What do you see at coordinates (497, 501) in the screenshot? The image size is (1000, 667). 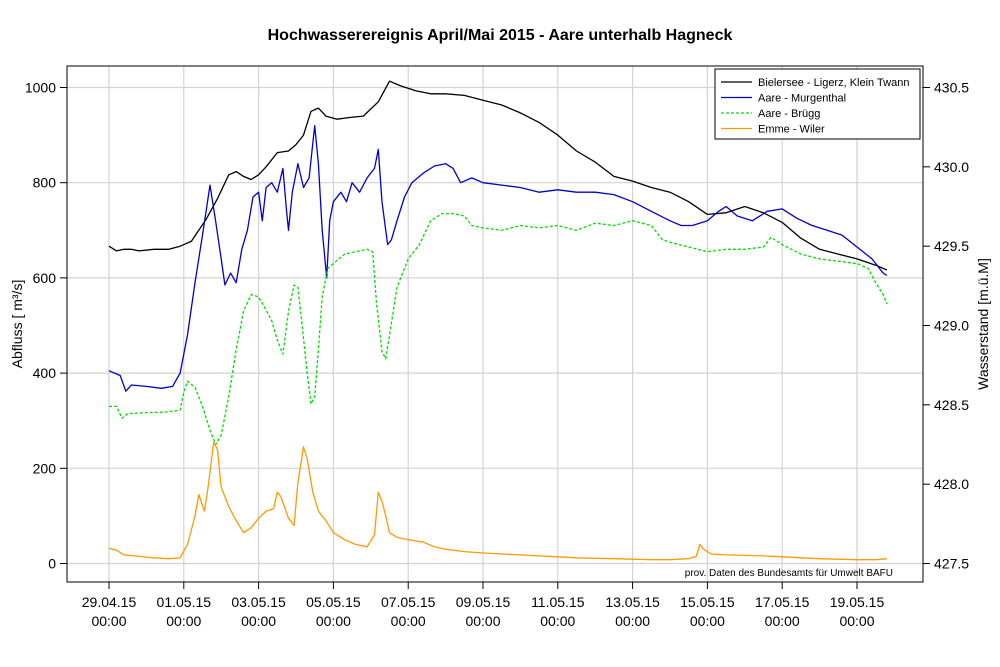 I see `series-line-emme-wiler` at bounding box center [497, 501].